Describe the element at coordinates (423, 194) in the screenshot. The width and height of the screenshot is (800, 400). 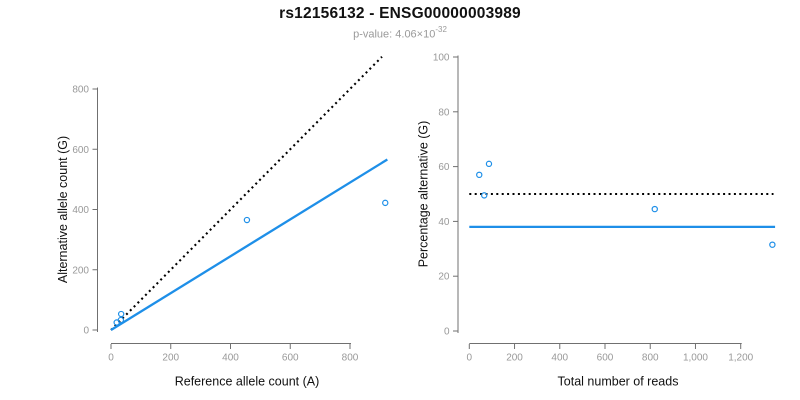
I see `percentage-scatter-y-axis-title: Percentage alternative (G)` at that location.